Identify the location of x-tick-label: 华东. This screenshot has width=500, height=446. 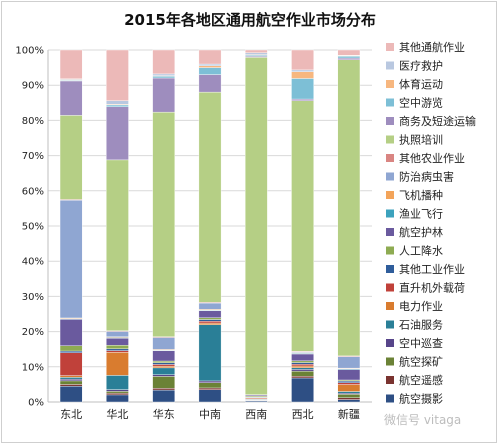
(164, 414).